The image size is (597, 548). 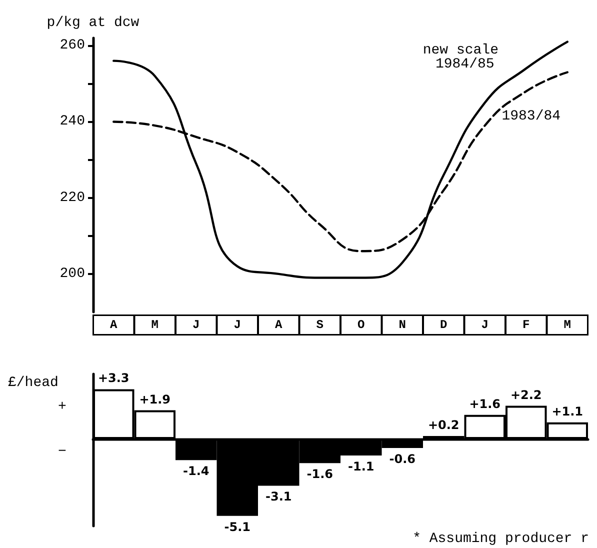 What do you see at coordinates (501, 539) in the screenshot?
I see `text: * Assuming producer r` at bounding box center [501, 539].